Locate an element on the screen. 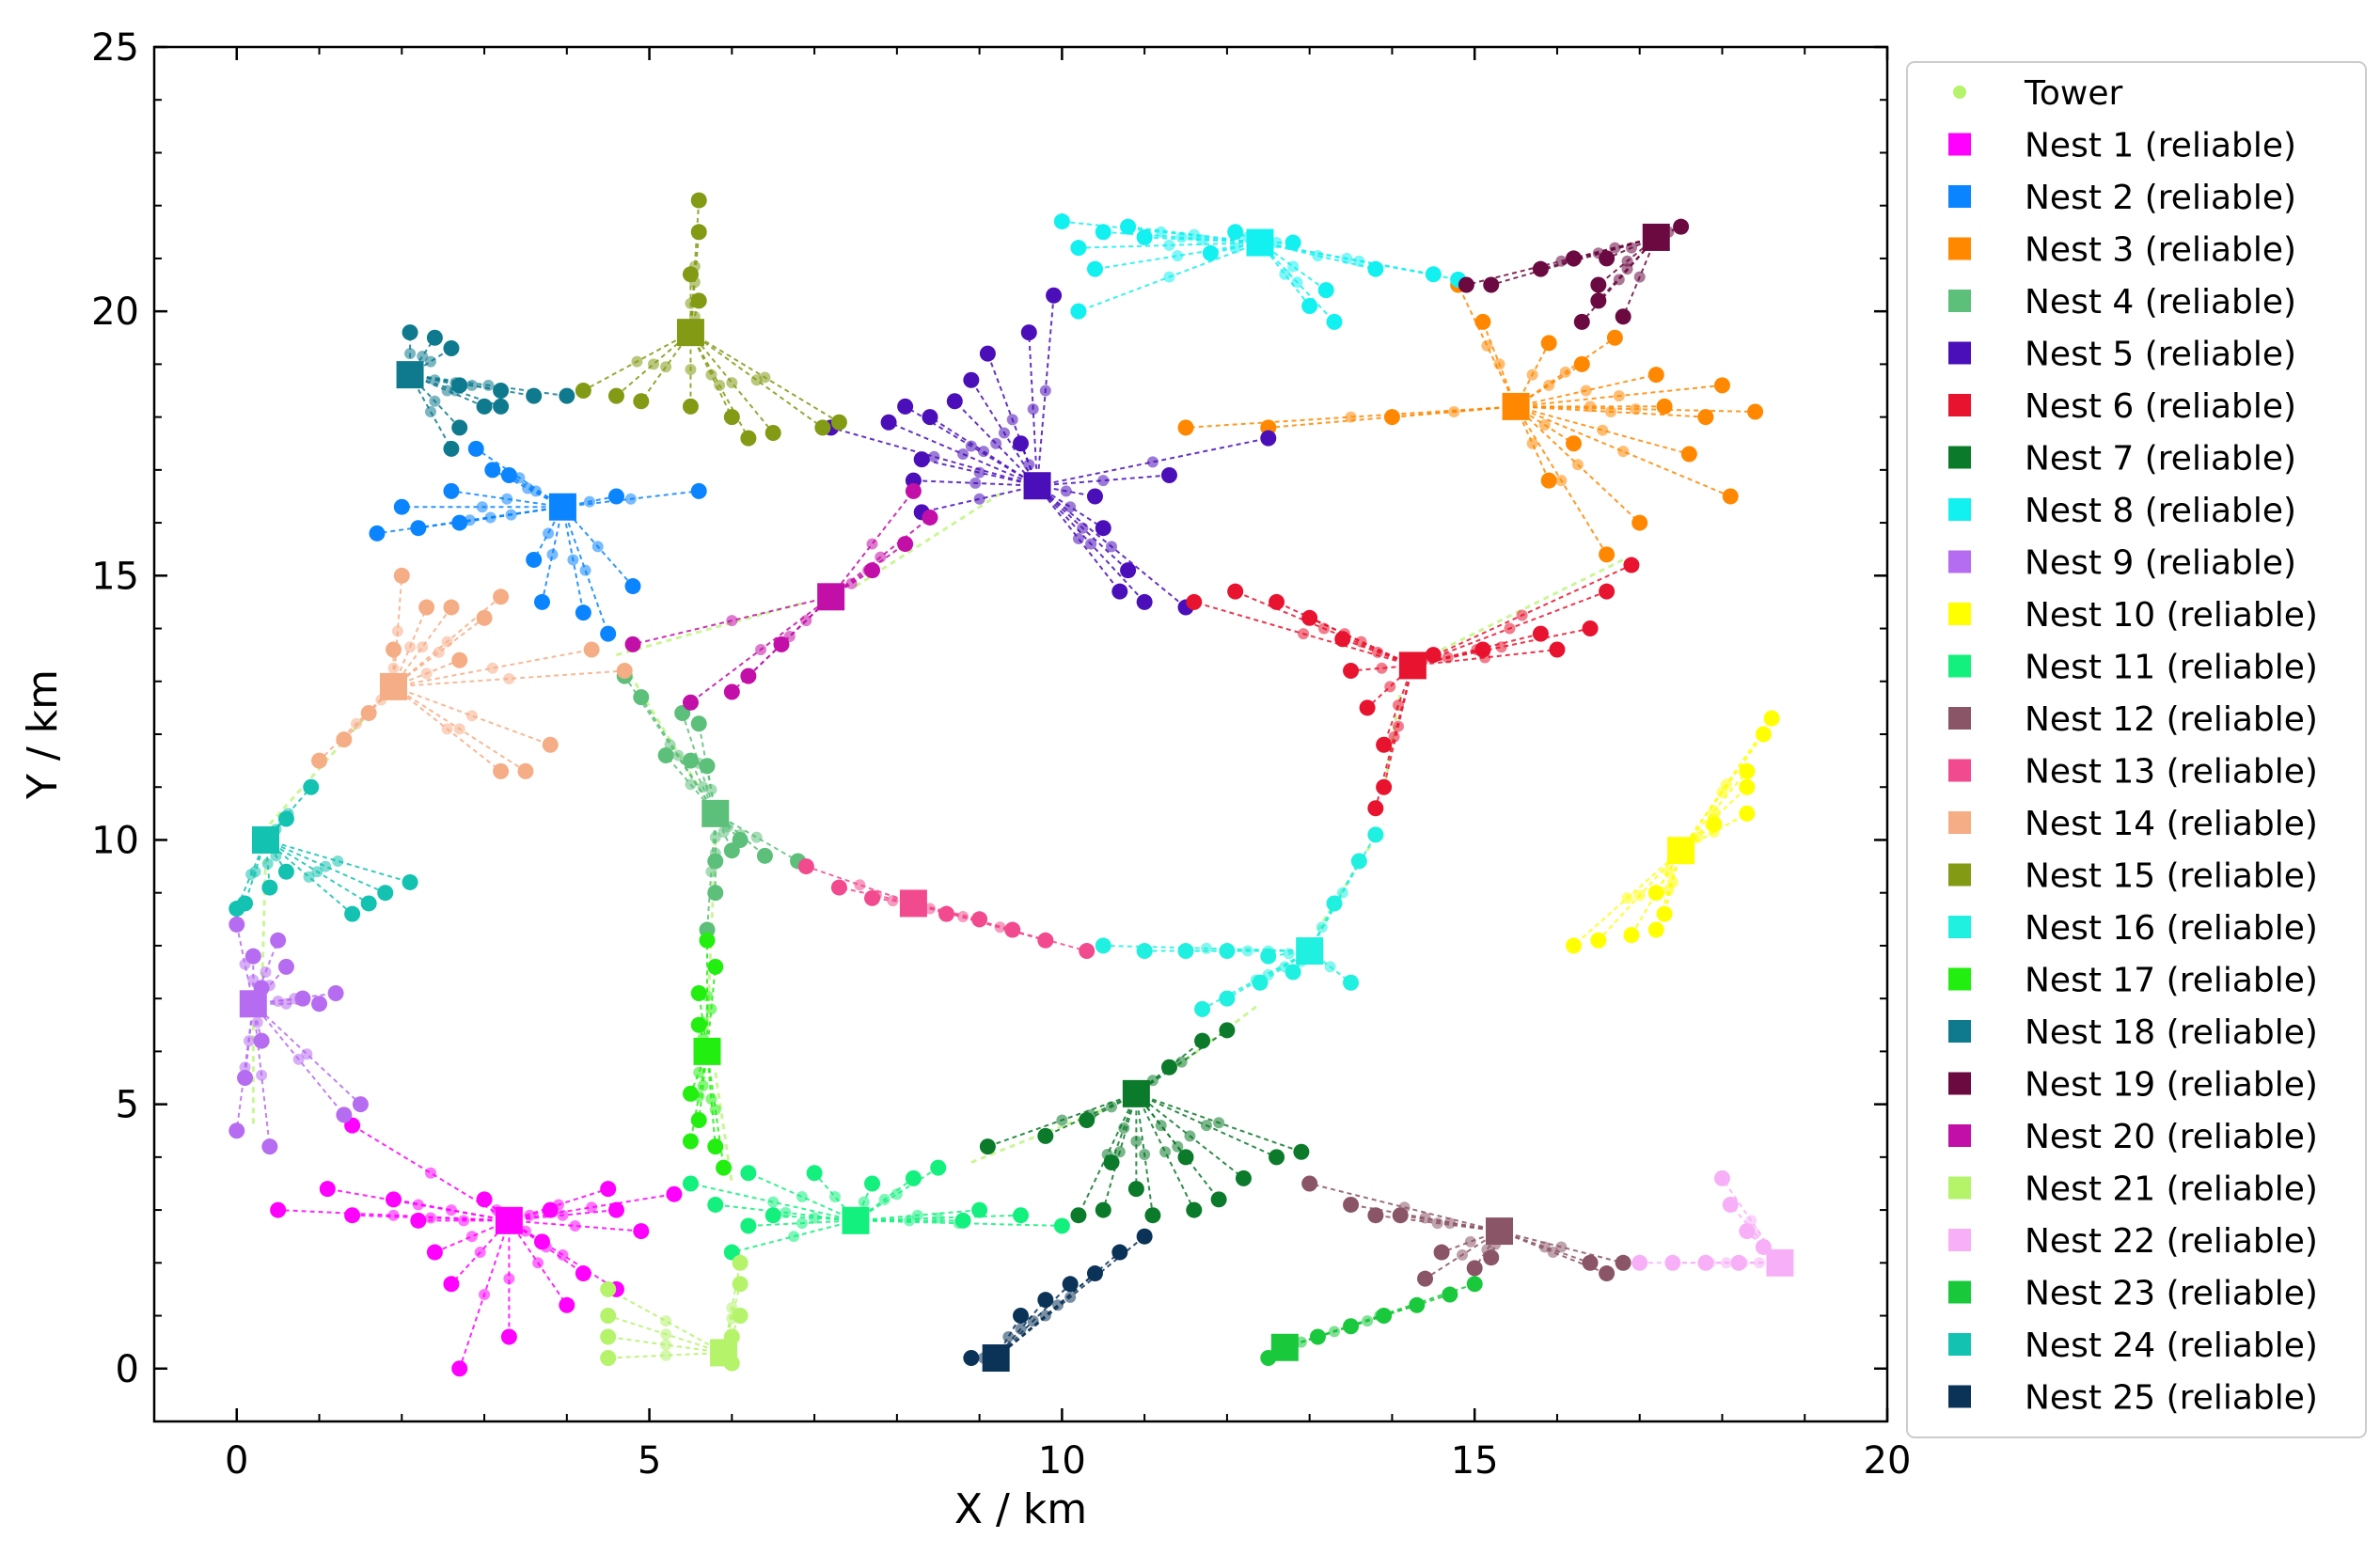 The height and width of the screenshot is (1554, 2380). legend-label-5: Nest 5 (reliable) is located at coordinates (2160, 355).